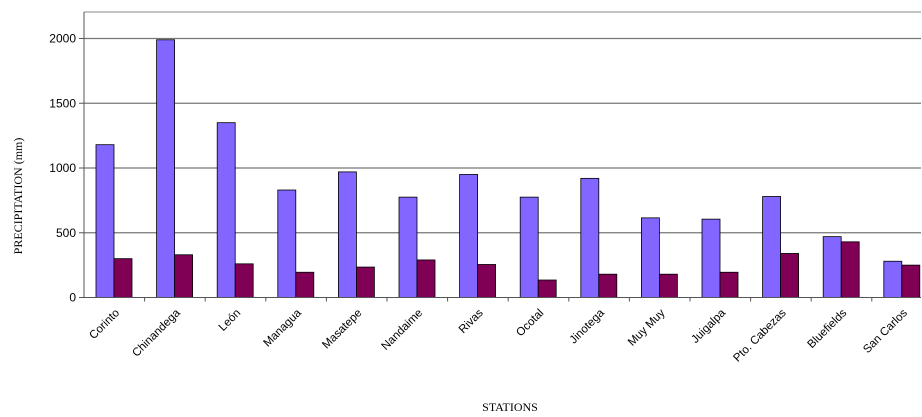 This screenshot has height=417, width=922. I want to click on y-tick-labels: 0 500 1000 1500 2000, so click(62, 168).